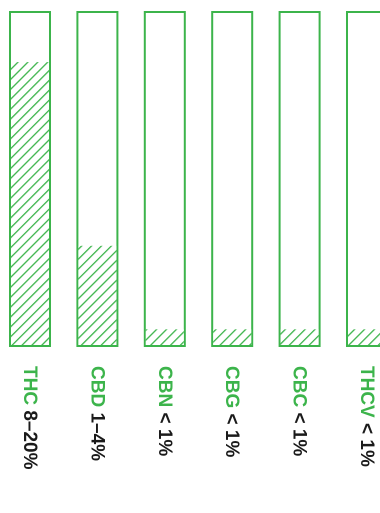 This screenshot has width=380, height=513. What do you see at coordinates (232, 387) in the screenshot?
I see `category-name-cbg: CBG` at bounding box center [232, 387].